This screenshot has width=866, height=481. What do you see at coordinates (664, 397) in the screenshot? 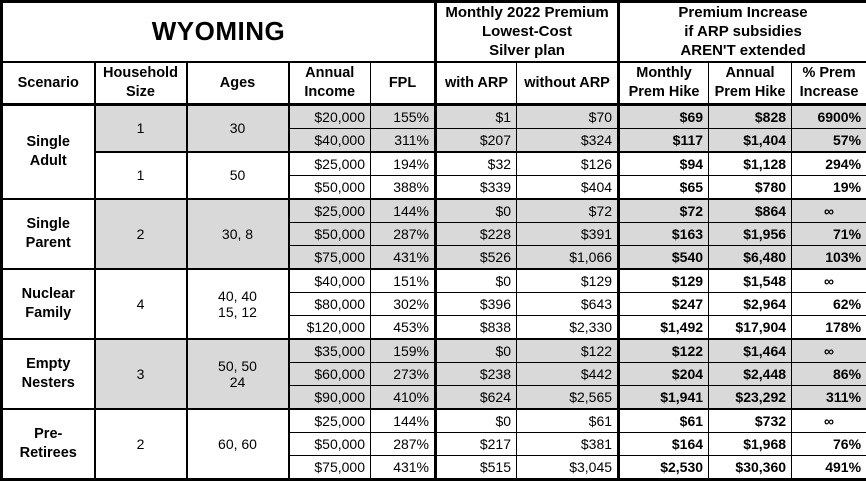
I see `monthly-hike-cell: $1,941` at bounding box center [664, 397].